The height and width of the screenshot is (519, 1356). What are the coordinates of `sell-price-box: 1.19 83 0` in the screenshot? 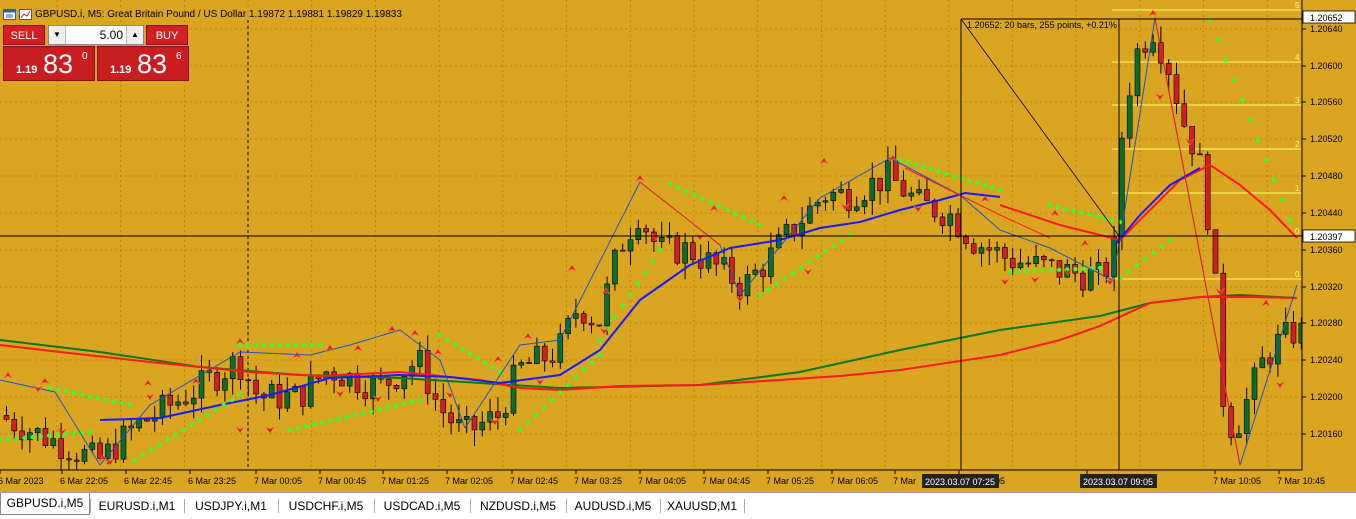 It's located at (49, 63).